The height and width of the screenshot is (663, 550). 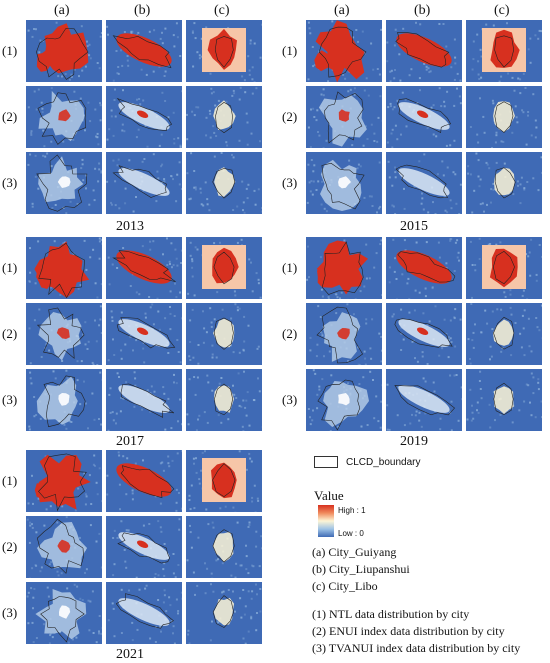 What do you see at coordinates (504, 117) in the screenshot?
I see `map-panel-2015-libo-row2` at bounding box center [504, 117].